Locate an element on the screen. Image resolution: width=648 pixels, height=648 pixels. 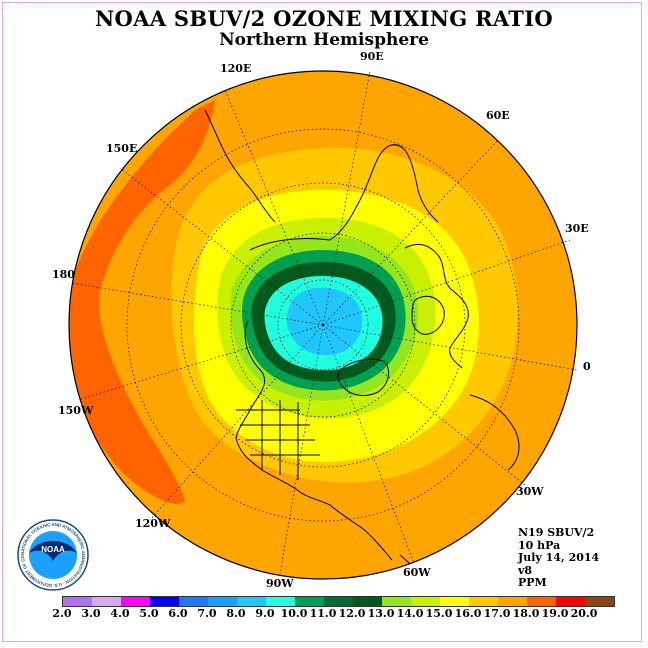
colorbar-tick-label: 13.0 is located at coordinates (381, 613).